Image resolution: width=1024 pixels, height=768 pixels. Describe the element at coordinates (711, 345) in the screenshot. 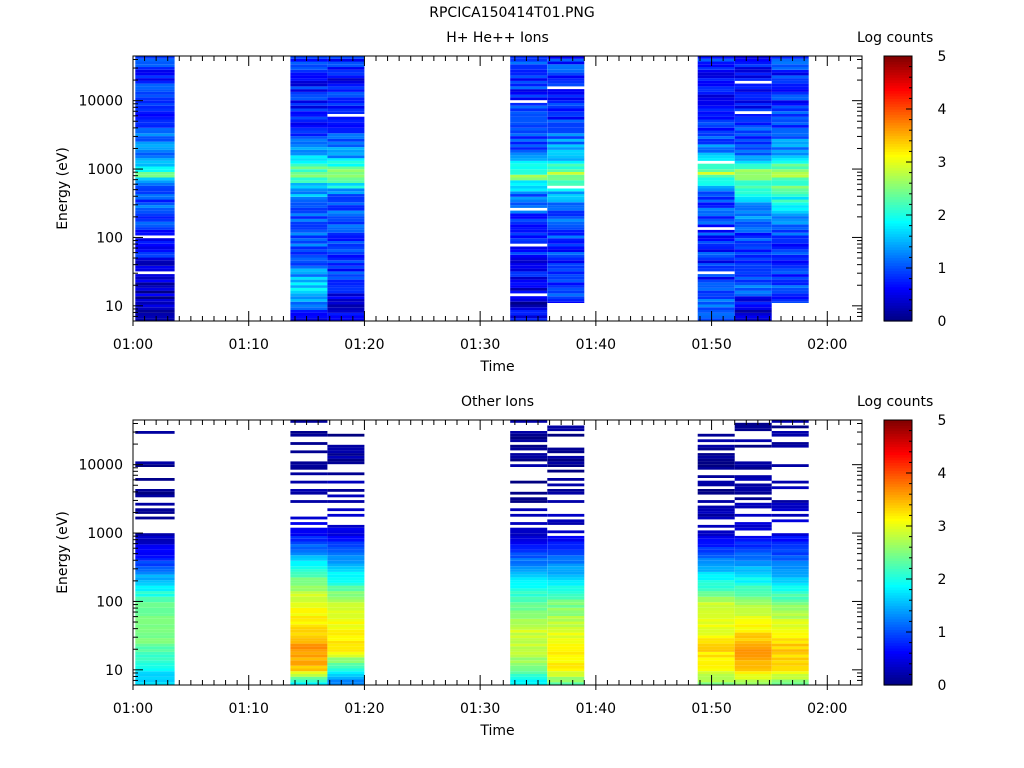

I see `x-tick-label: 01:50` at that location.